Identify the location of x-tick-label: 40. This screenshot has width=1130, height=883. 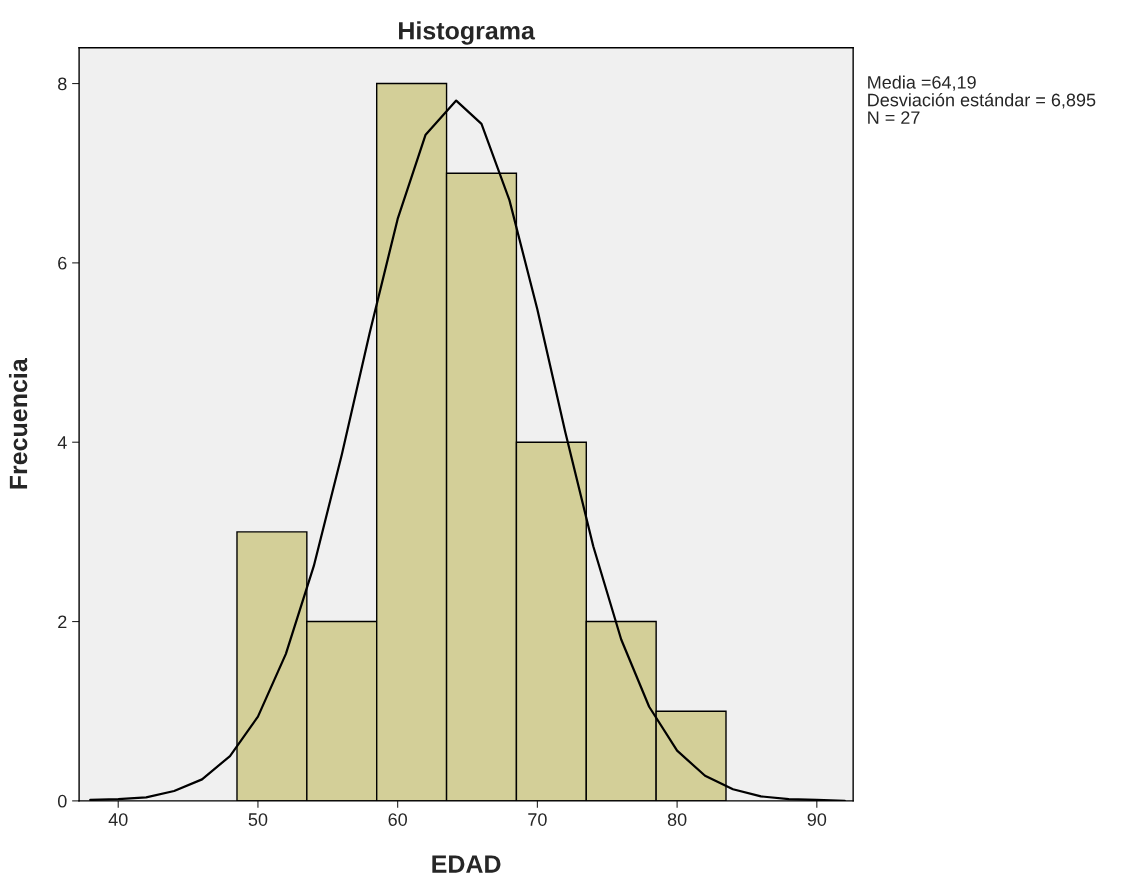
(118, 819).